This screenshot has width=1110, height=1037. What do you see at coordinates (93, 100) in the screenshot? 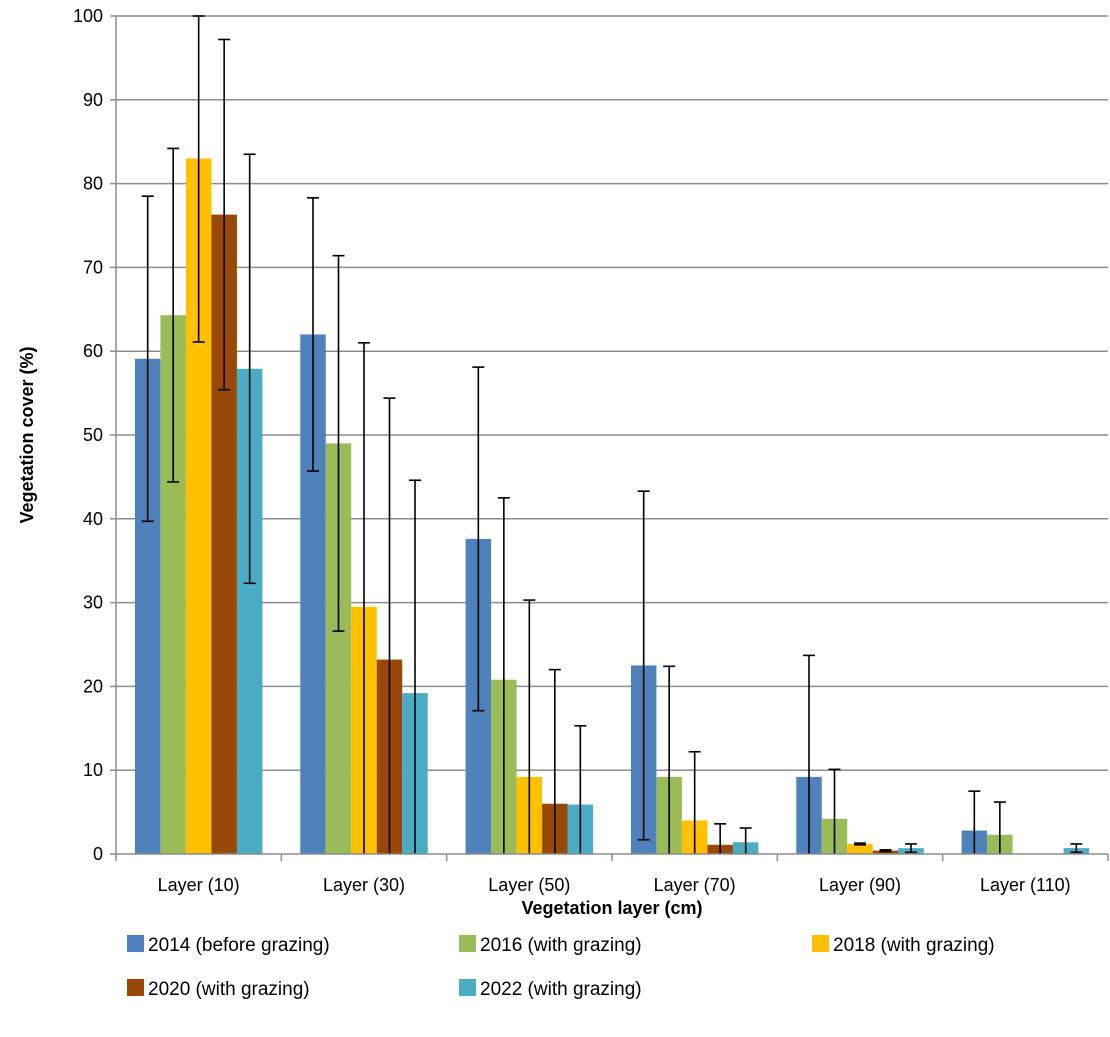
I see `y-tick-label: 90` at bounding box center [93, 100].